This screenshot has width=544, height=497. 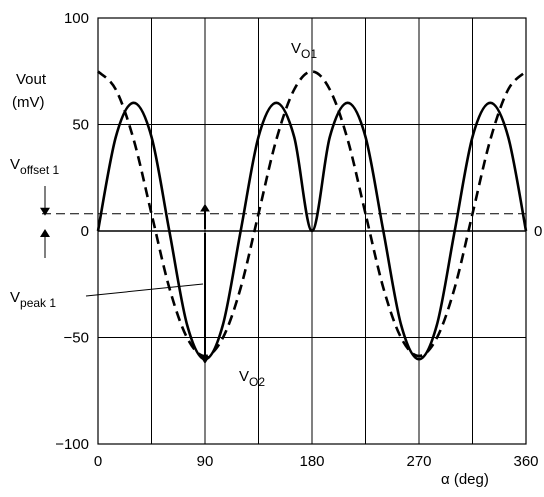 What do you see at coordinates (538, 231) in the screenshot?
I see `right-zero-label: 0` at bounding box center [538, 231].